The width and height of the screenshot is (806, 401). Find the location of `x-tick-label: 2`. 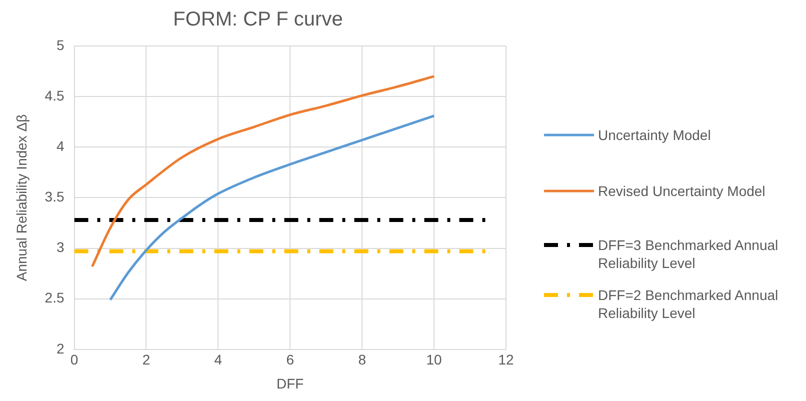

x-tick-label: 2 is located at coordinates (146, 360).